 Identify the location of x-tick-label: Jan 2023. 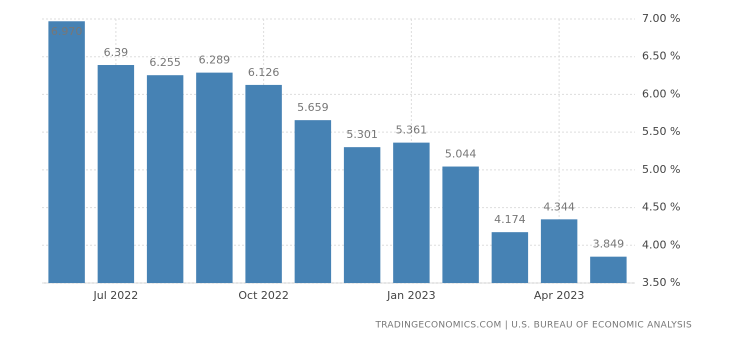
(410, 295).